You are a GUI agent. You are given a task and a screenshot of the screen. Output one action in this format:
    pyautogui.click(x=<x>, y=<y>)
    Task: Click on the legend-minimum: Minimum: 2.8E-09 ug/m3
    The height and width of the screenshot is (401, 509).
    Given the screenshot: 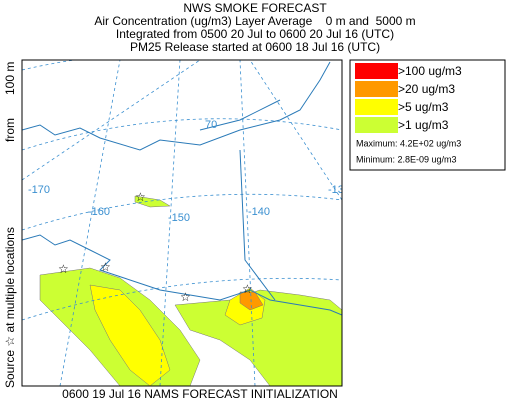 What is the action you would take?
    pyautogui.click(x=406, y=159)
    